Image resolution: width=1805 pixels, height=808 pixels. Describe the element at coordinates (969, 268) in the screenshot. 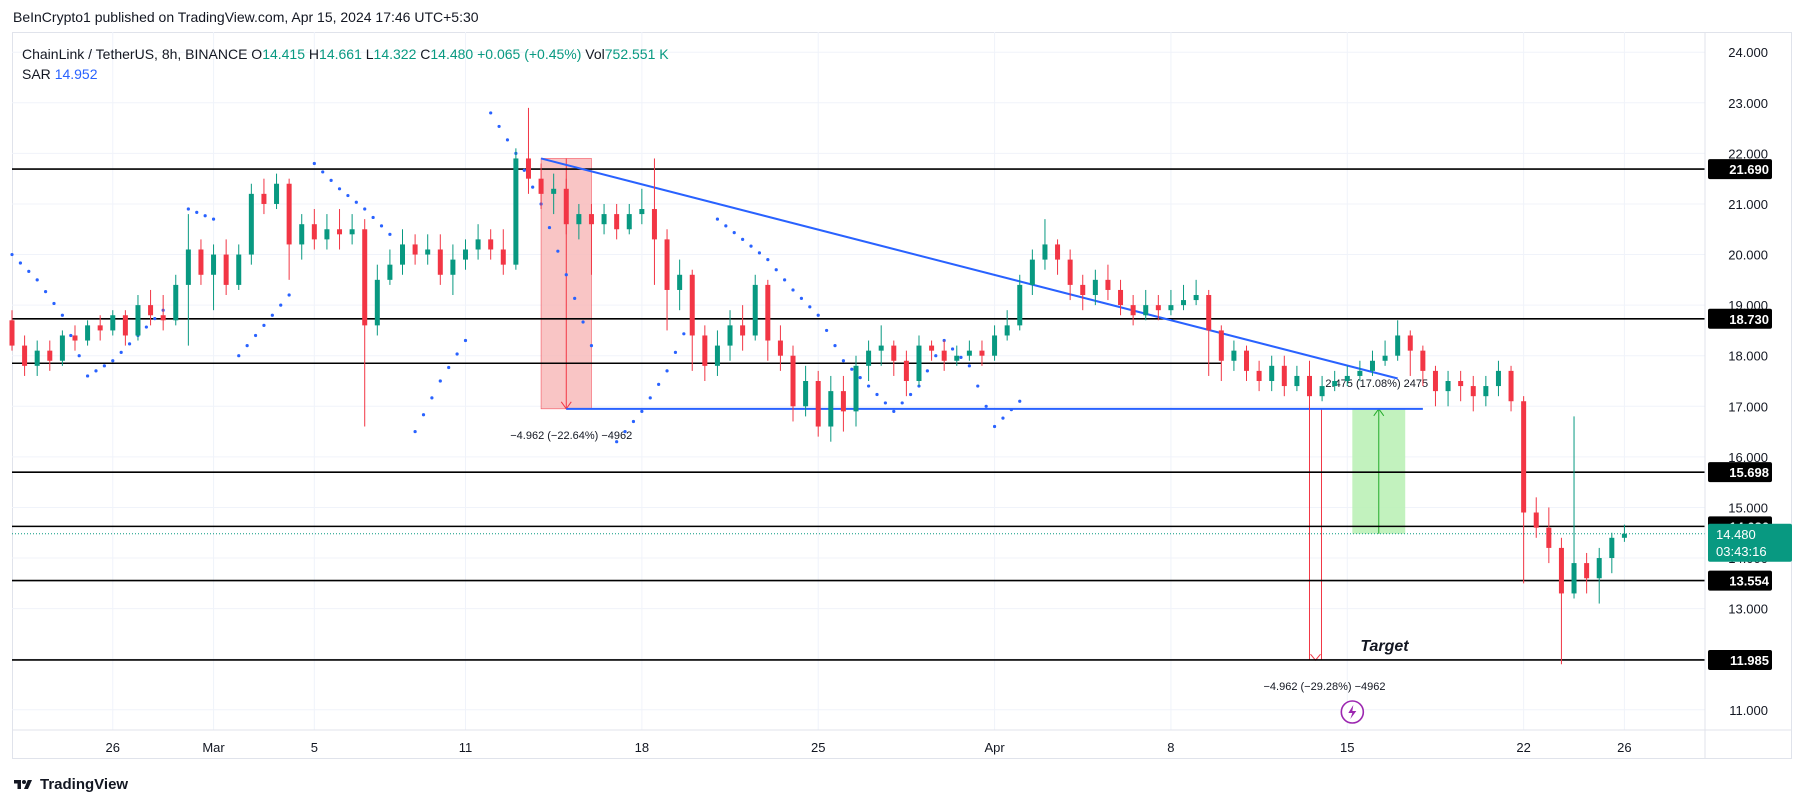

I see `descending-trendline` at that location.